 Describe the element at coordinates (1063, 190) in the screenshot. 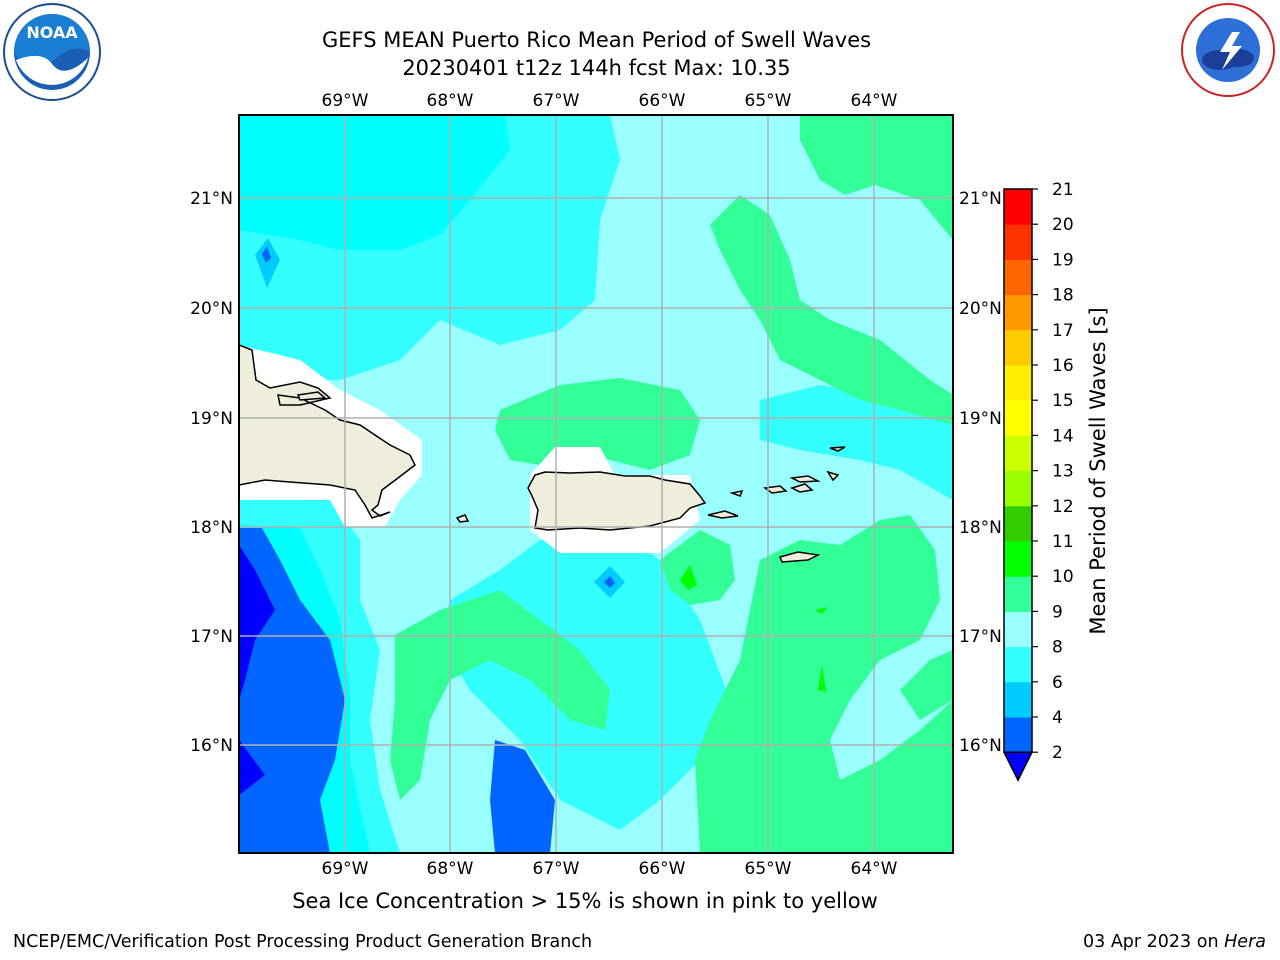

I see `colorbar-tick-label: 21` at that location.